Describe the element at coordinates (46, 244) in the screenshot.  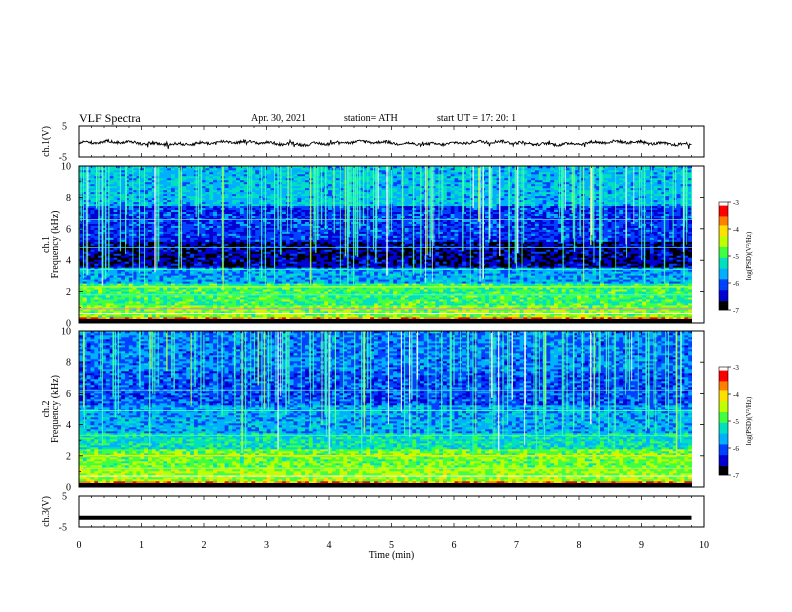
I see `y-axis-label-channel: ch.1` at that location.